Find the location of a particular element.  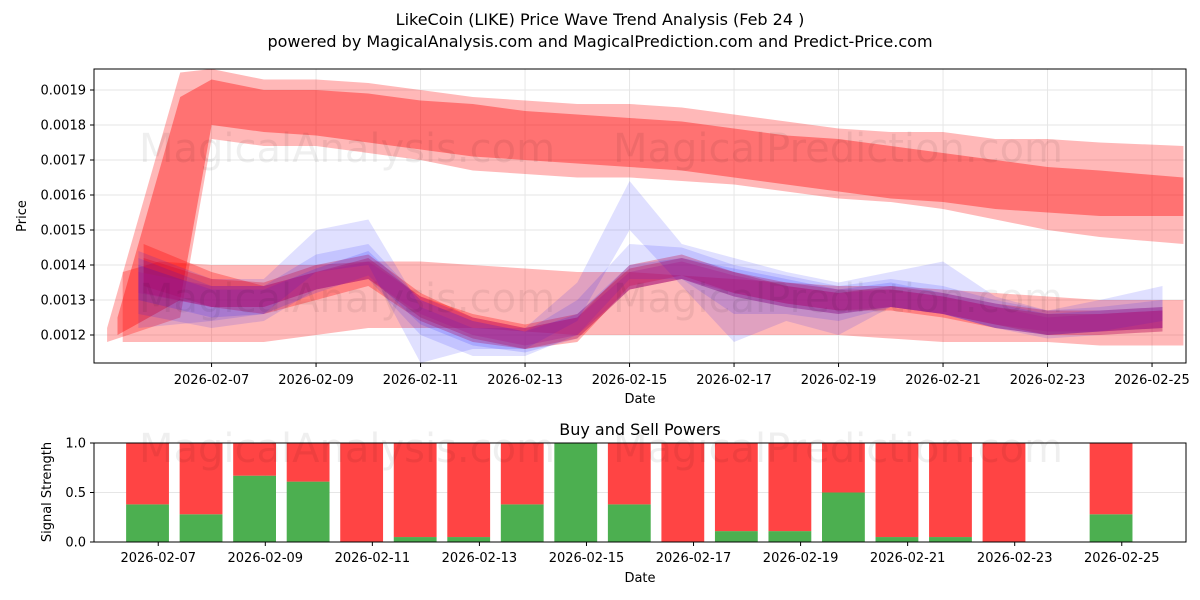

band-lower-trend-band-outer is located at coordinates (653, 303).